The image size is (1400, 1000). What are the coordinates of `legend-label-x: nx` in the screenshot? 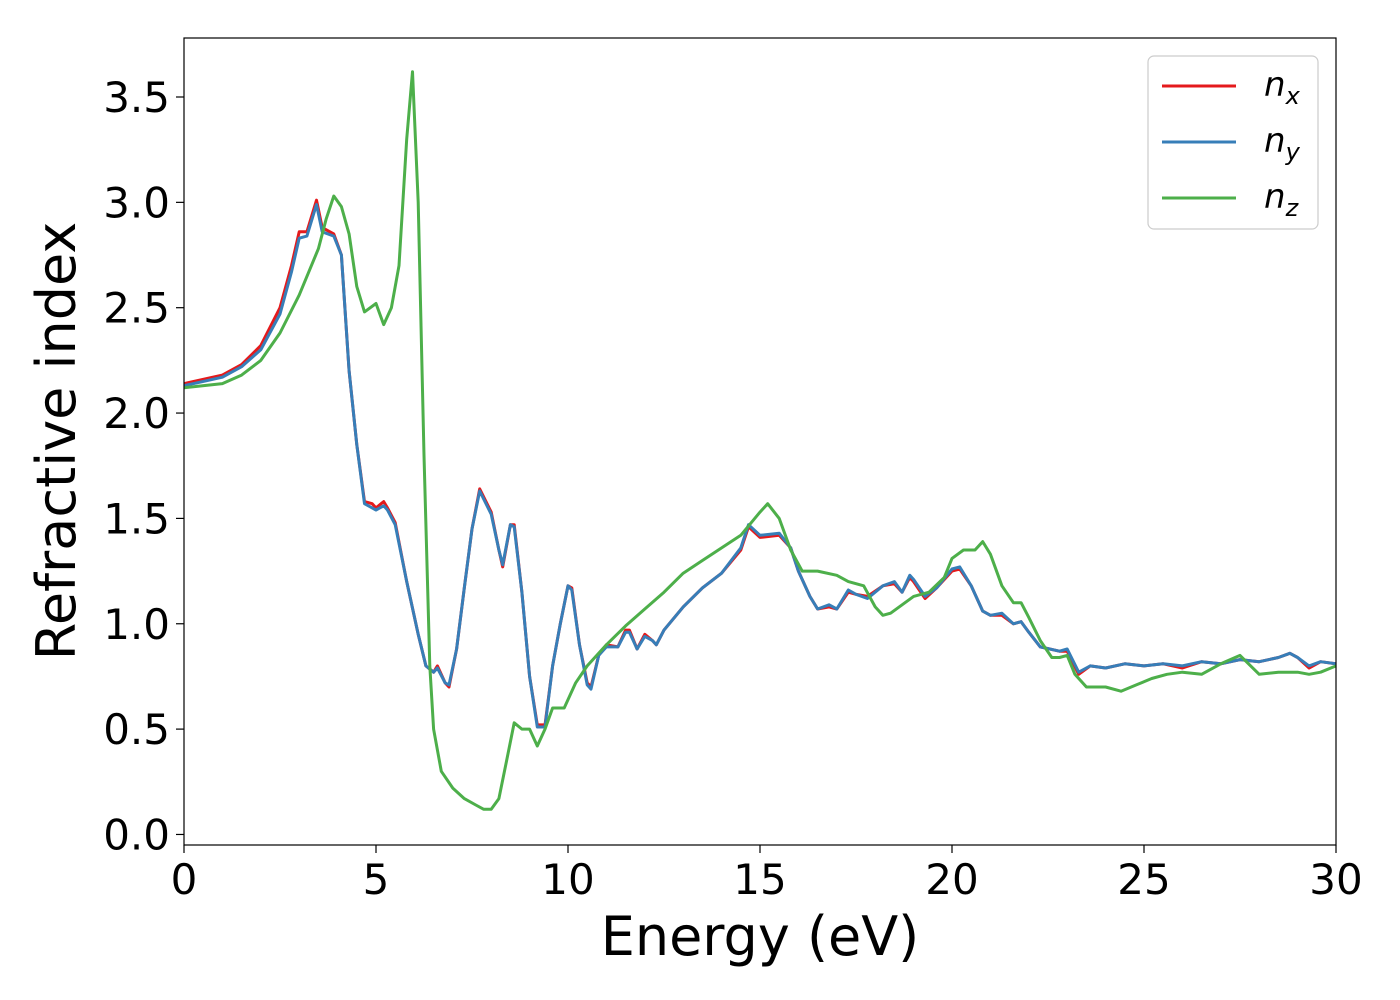 It's located at (1282, 87).